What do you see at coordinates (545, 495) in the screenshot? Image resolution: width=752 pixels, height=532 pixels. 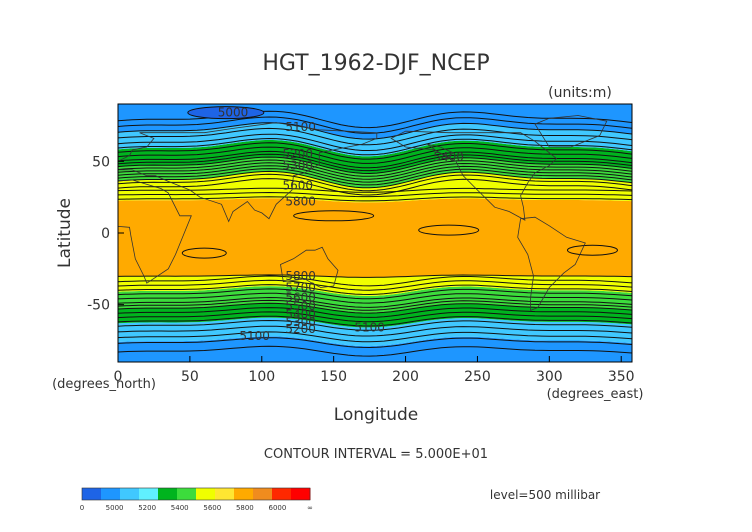 I see `level-label: level=500 millibar` at bounding box center [545, 495].